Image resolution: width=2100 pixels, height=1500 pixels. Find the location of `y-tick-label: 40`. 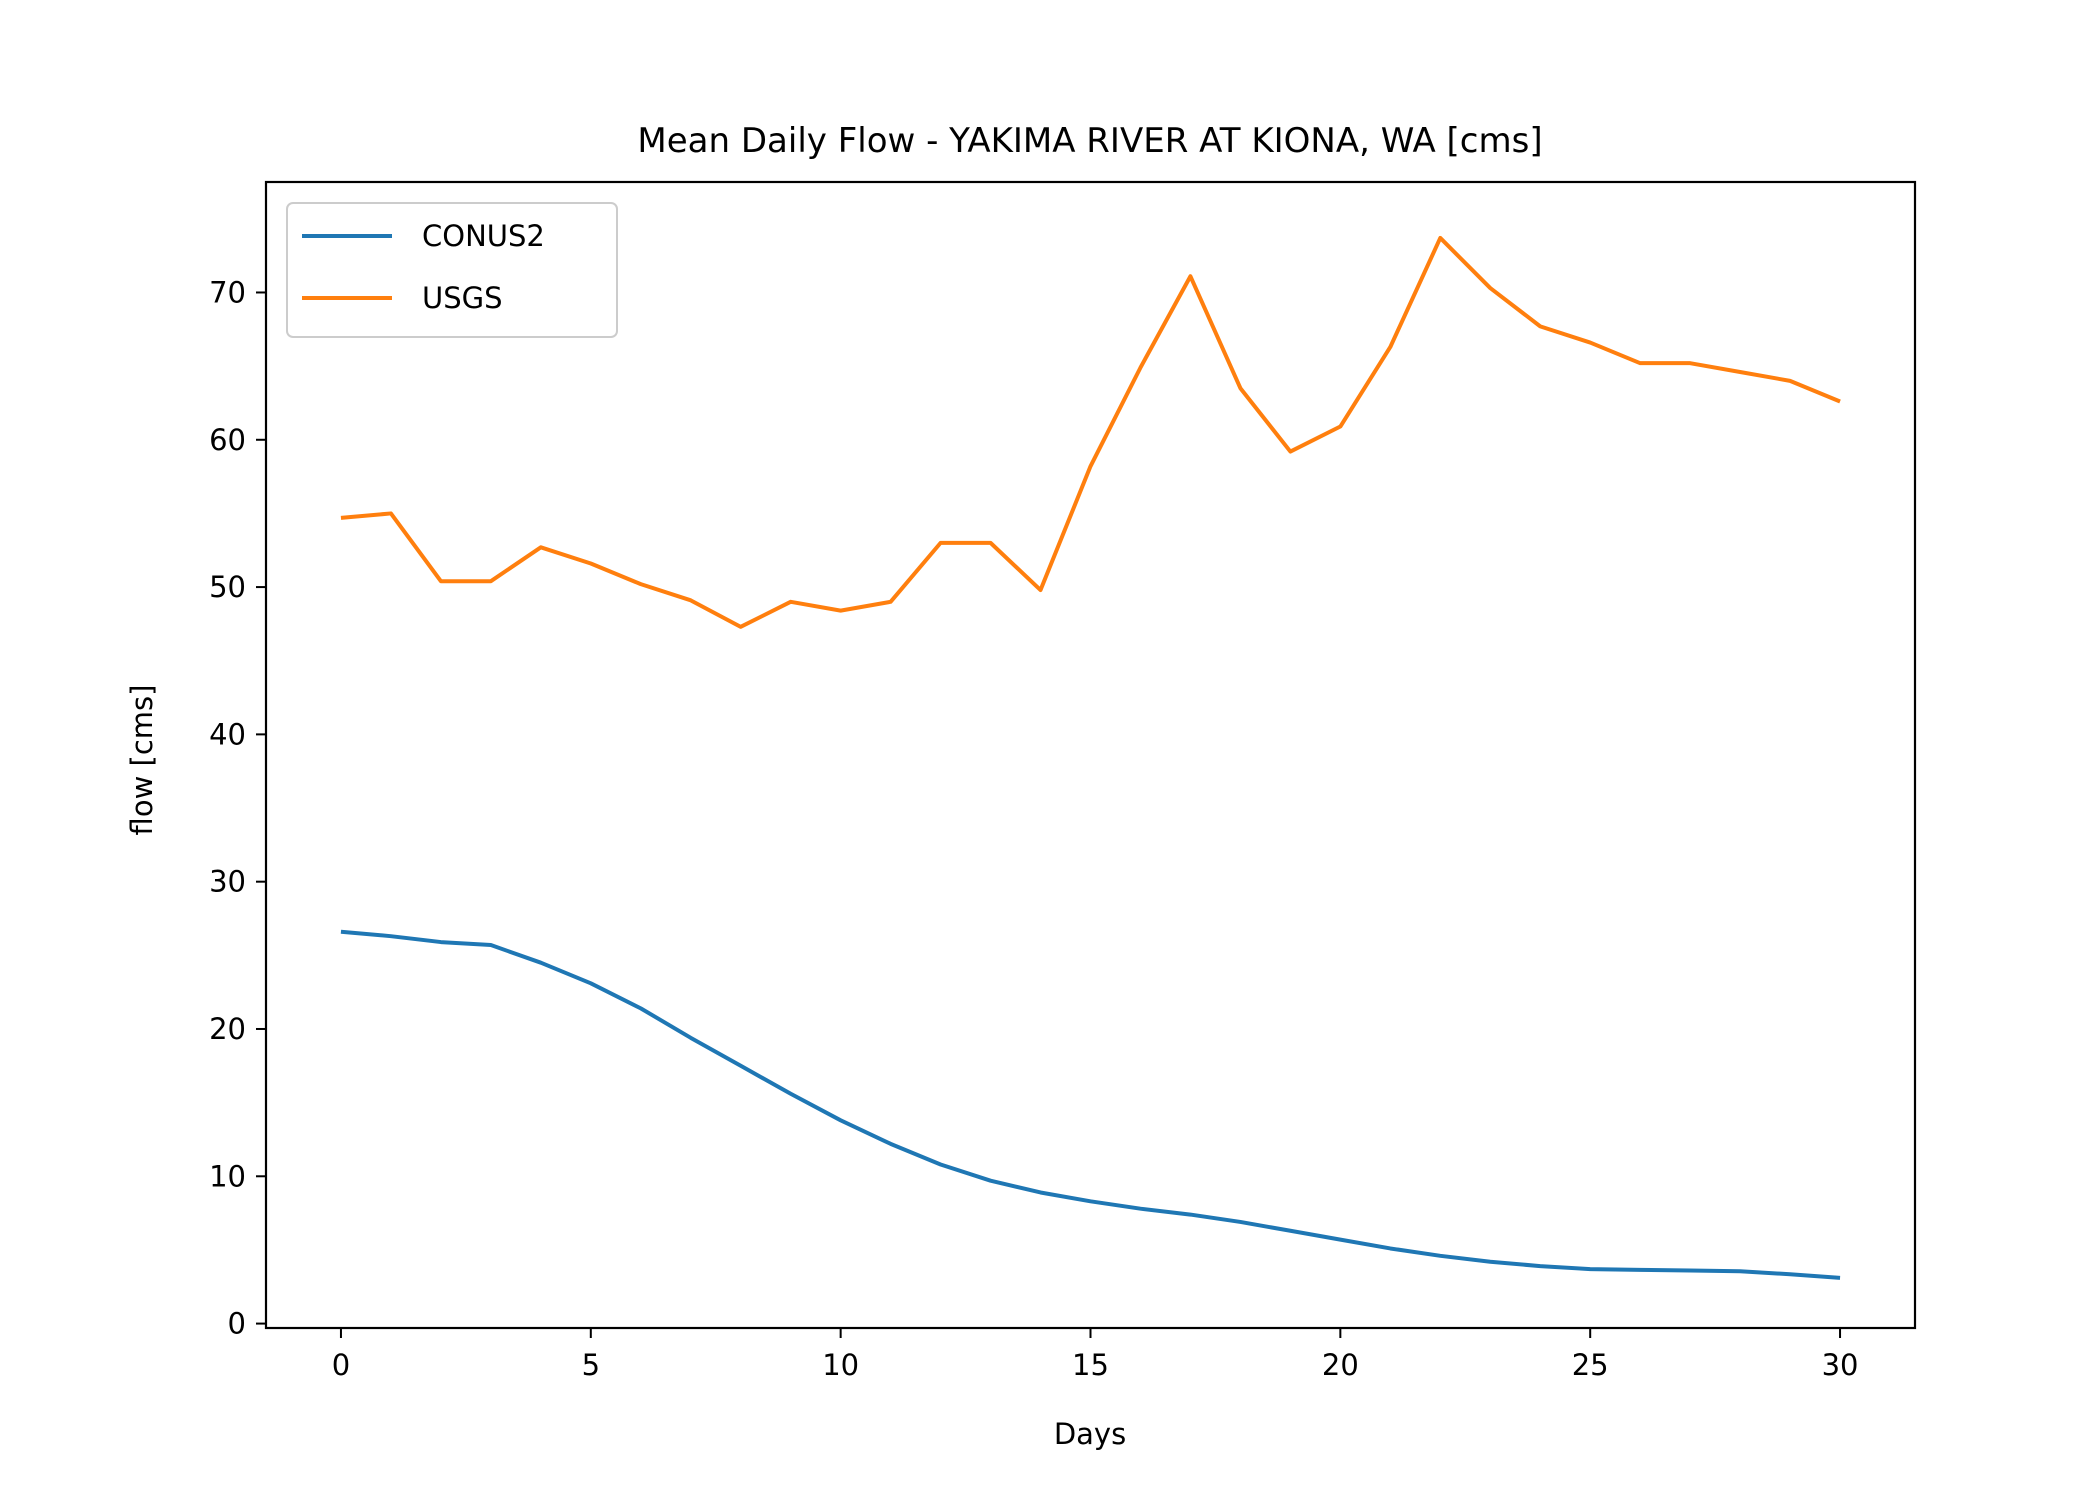

y-tick-label: 40 is located at coordinates (227, 734).